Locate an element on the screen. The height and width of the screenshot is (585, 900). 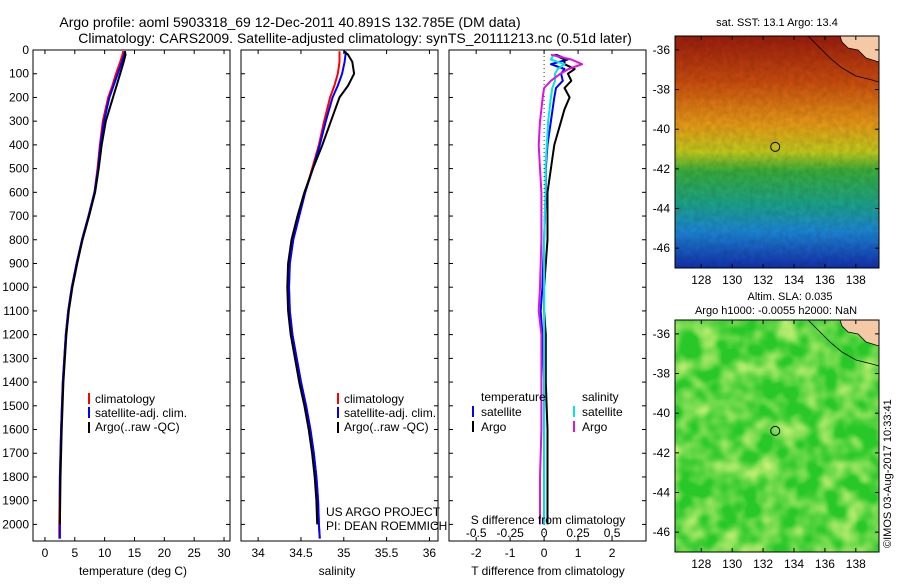
temperature-xtick-label: 5 is located at coordinates (74, 553).